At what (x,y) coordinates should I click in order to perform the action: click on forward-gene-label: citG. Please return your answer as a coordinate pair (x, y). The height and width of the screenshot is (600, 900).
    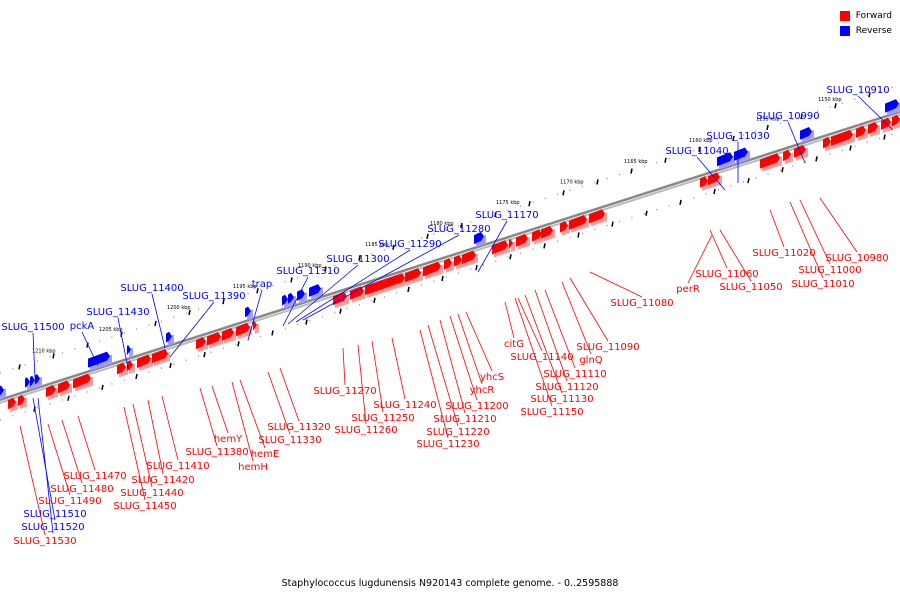
    Looking at the image, I should click on (514, 344).